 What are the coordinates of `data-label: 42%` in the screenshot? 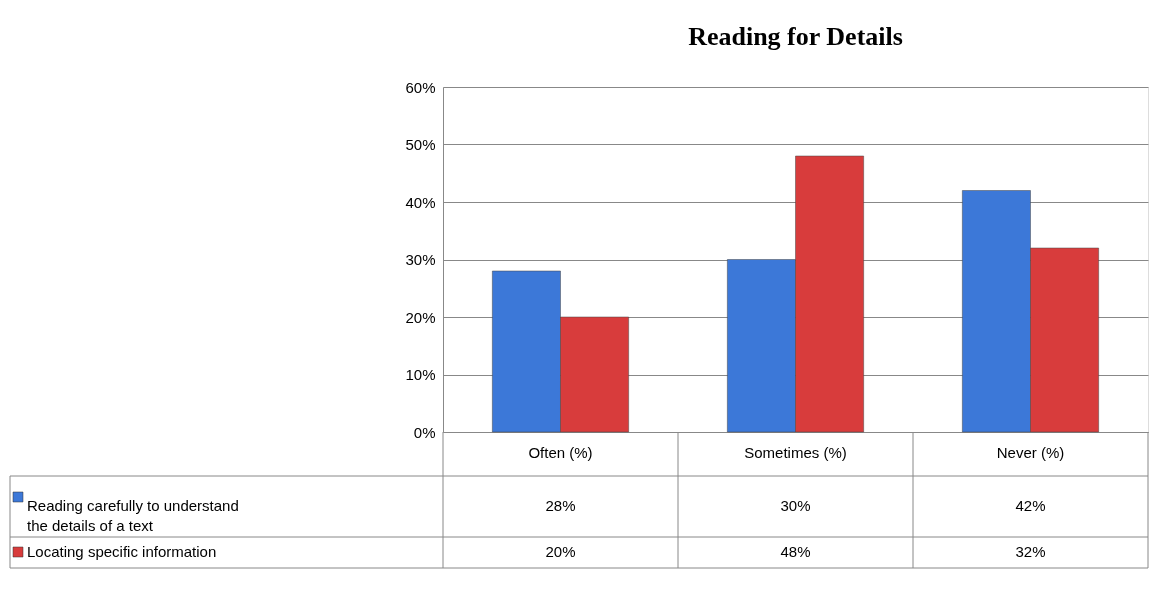 It's located at (1030, 505).